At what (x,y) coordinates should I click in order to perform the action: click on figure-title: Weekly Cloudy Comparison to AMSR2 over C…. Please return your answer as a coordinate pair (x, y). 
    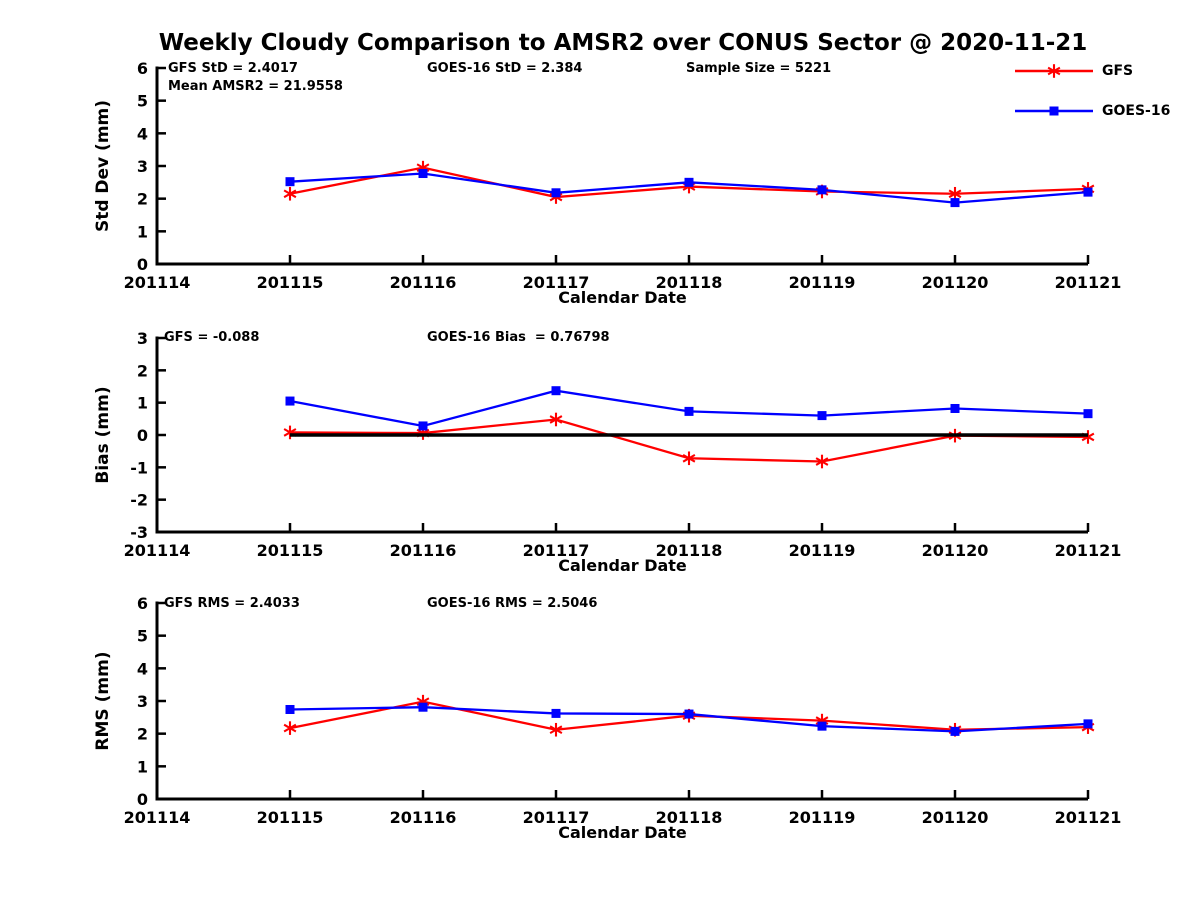
    Looking at the image, I should click on (623, 43).